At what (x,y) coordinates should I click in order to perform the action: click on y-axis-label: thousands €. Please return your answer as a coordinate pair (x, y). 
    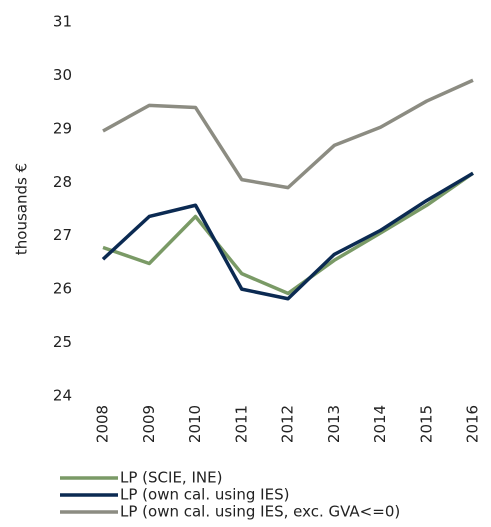
    Looking at the image, I should click on (22, 209).